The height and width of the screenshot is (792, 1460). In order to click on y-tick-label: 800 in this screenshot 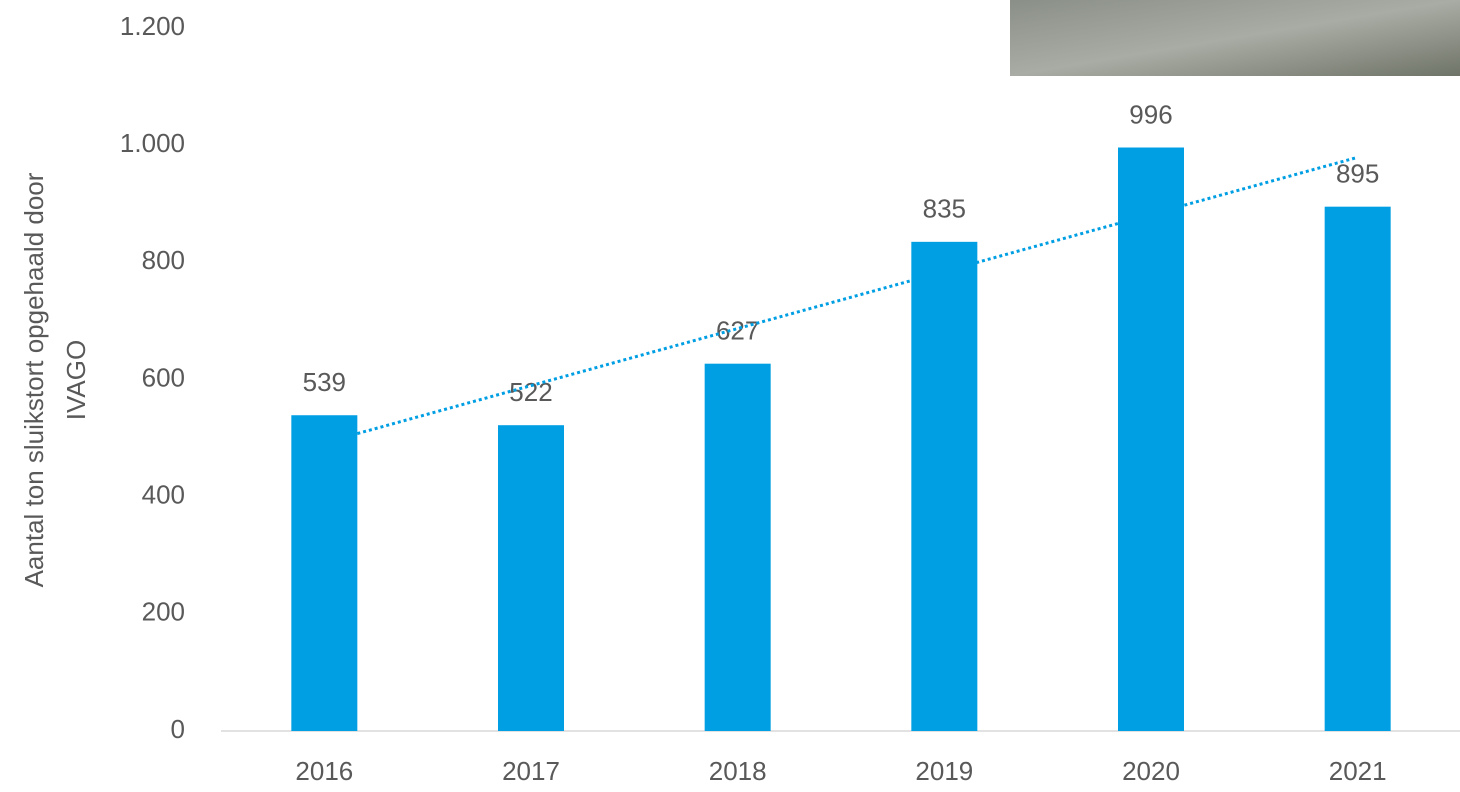, I will do `click(163, 260)`.